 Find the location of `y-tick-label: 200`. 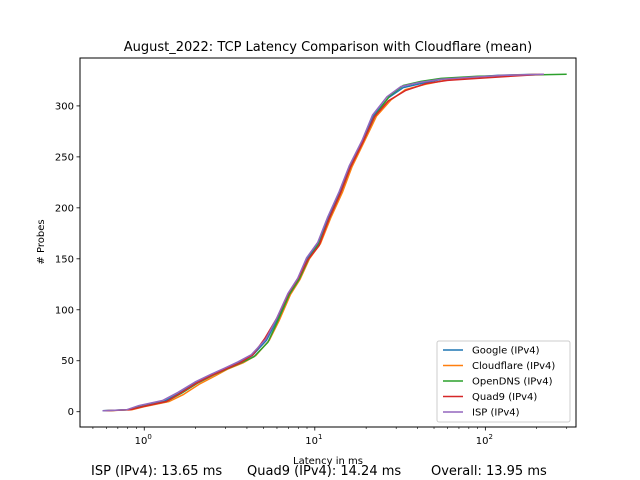

y-tick-label: 200 is located at coordinates (64, 208).